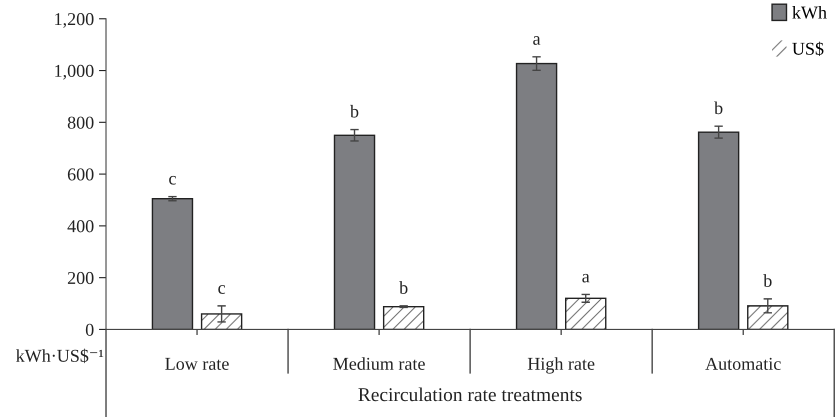 The height and width of the screenshot is (417, 838). I want to click on y-tick-label: 400, so click(80, 226).